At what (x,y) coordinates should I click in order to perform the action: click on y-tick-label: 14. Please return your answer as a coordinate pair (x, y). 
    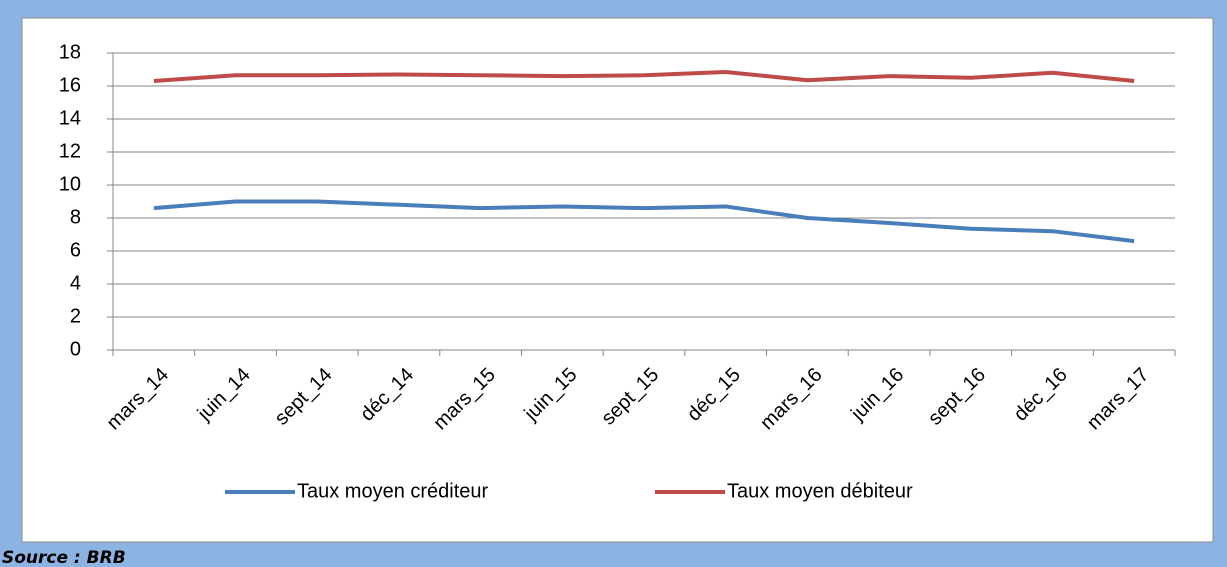
    Looking at the image, I should click on (70, 118).